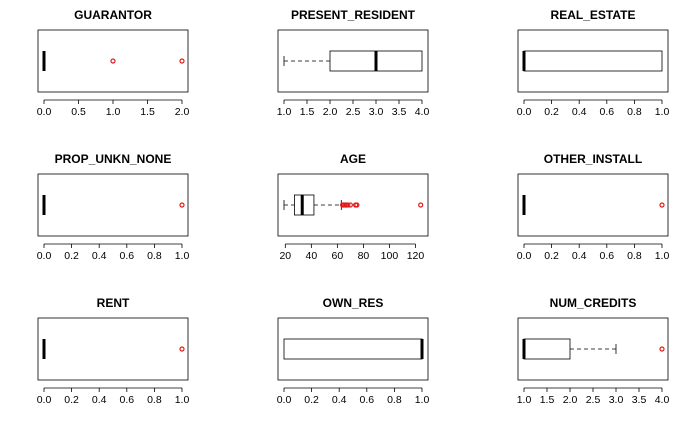  What do you see at coordinates (113, 303) in the screenshot?
I see `panel-title: RENT` at bounding box center [113, 303].